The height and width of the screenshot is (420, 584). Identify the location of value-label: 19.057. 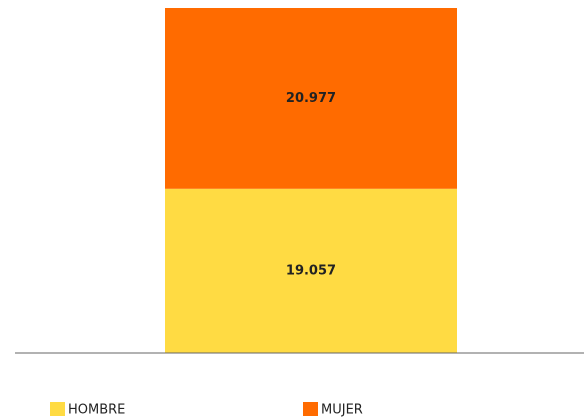
(311, 270).